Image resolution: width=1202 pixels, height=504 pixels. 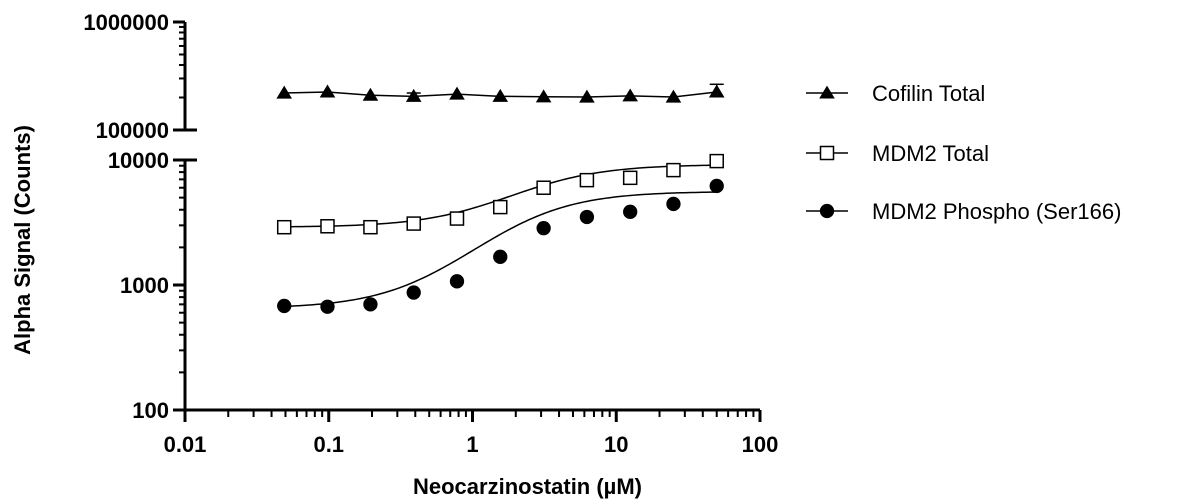 I want to click on y-tick-label: 1000, so click(x=144, y=285).